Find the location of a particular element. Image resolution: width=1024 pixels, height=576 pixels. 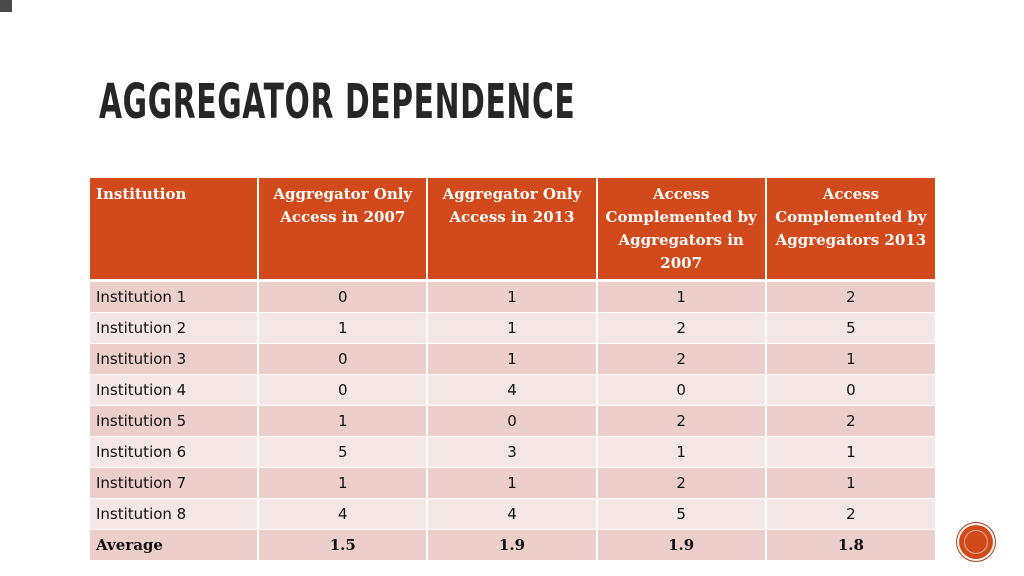

column-header-aggregator-only-2013: Aggregator Only Access in 2013 is located at coordinates (512, 230).